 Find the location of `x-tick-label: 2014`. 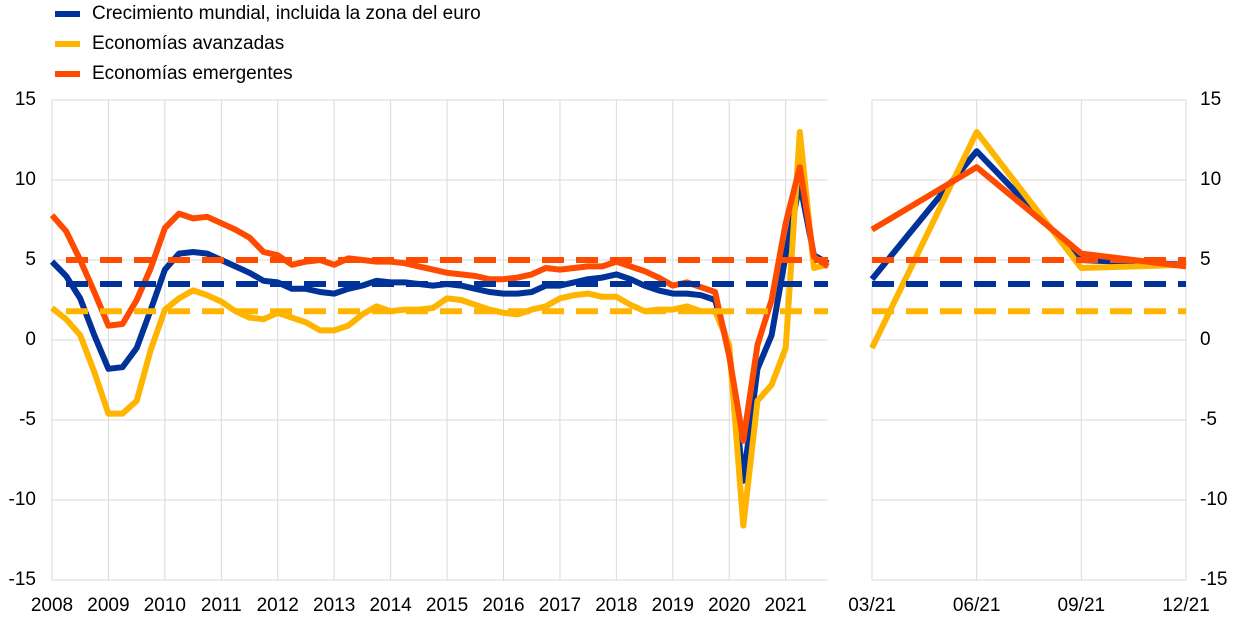

x-tick-label: 2014 is located at coordinates (390, 605).